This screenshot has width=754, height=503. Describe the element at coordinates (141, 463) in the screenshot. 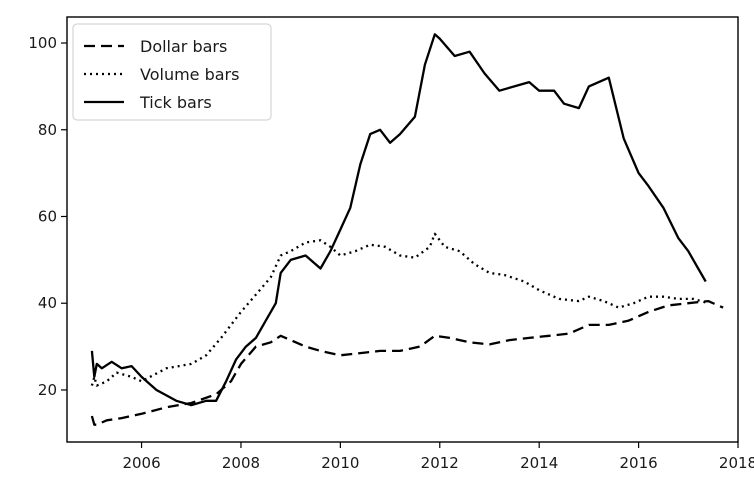

I see `x-tick-label: 2006` at that location.